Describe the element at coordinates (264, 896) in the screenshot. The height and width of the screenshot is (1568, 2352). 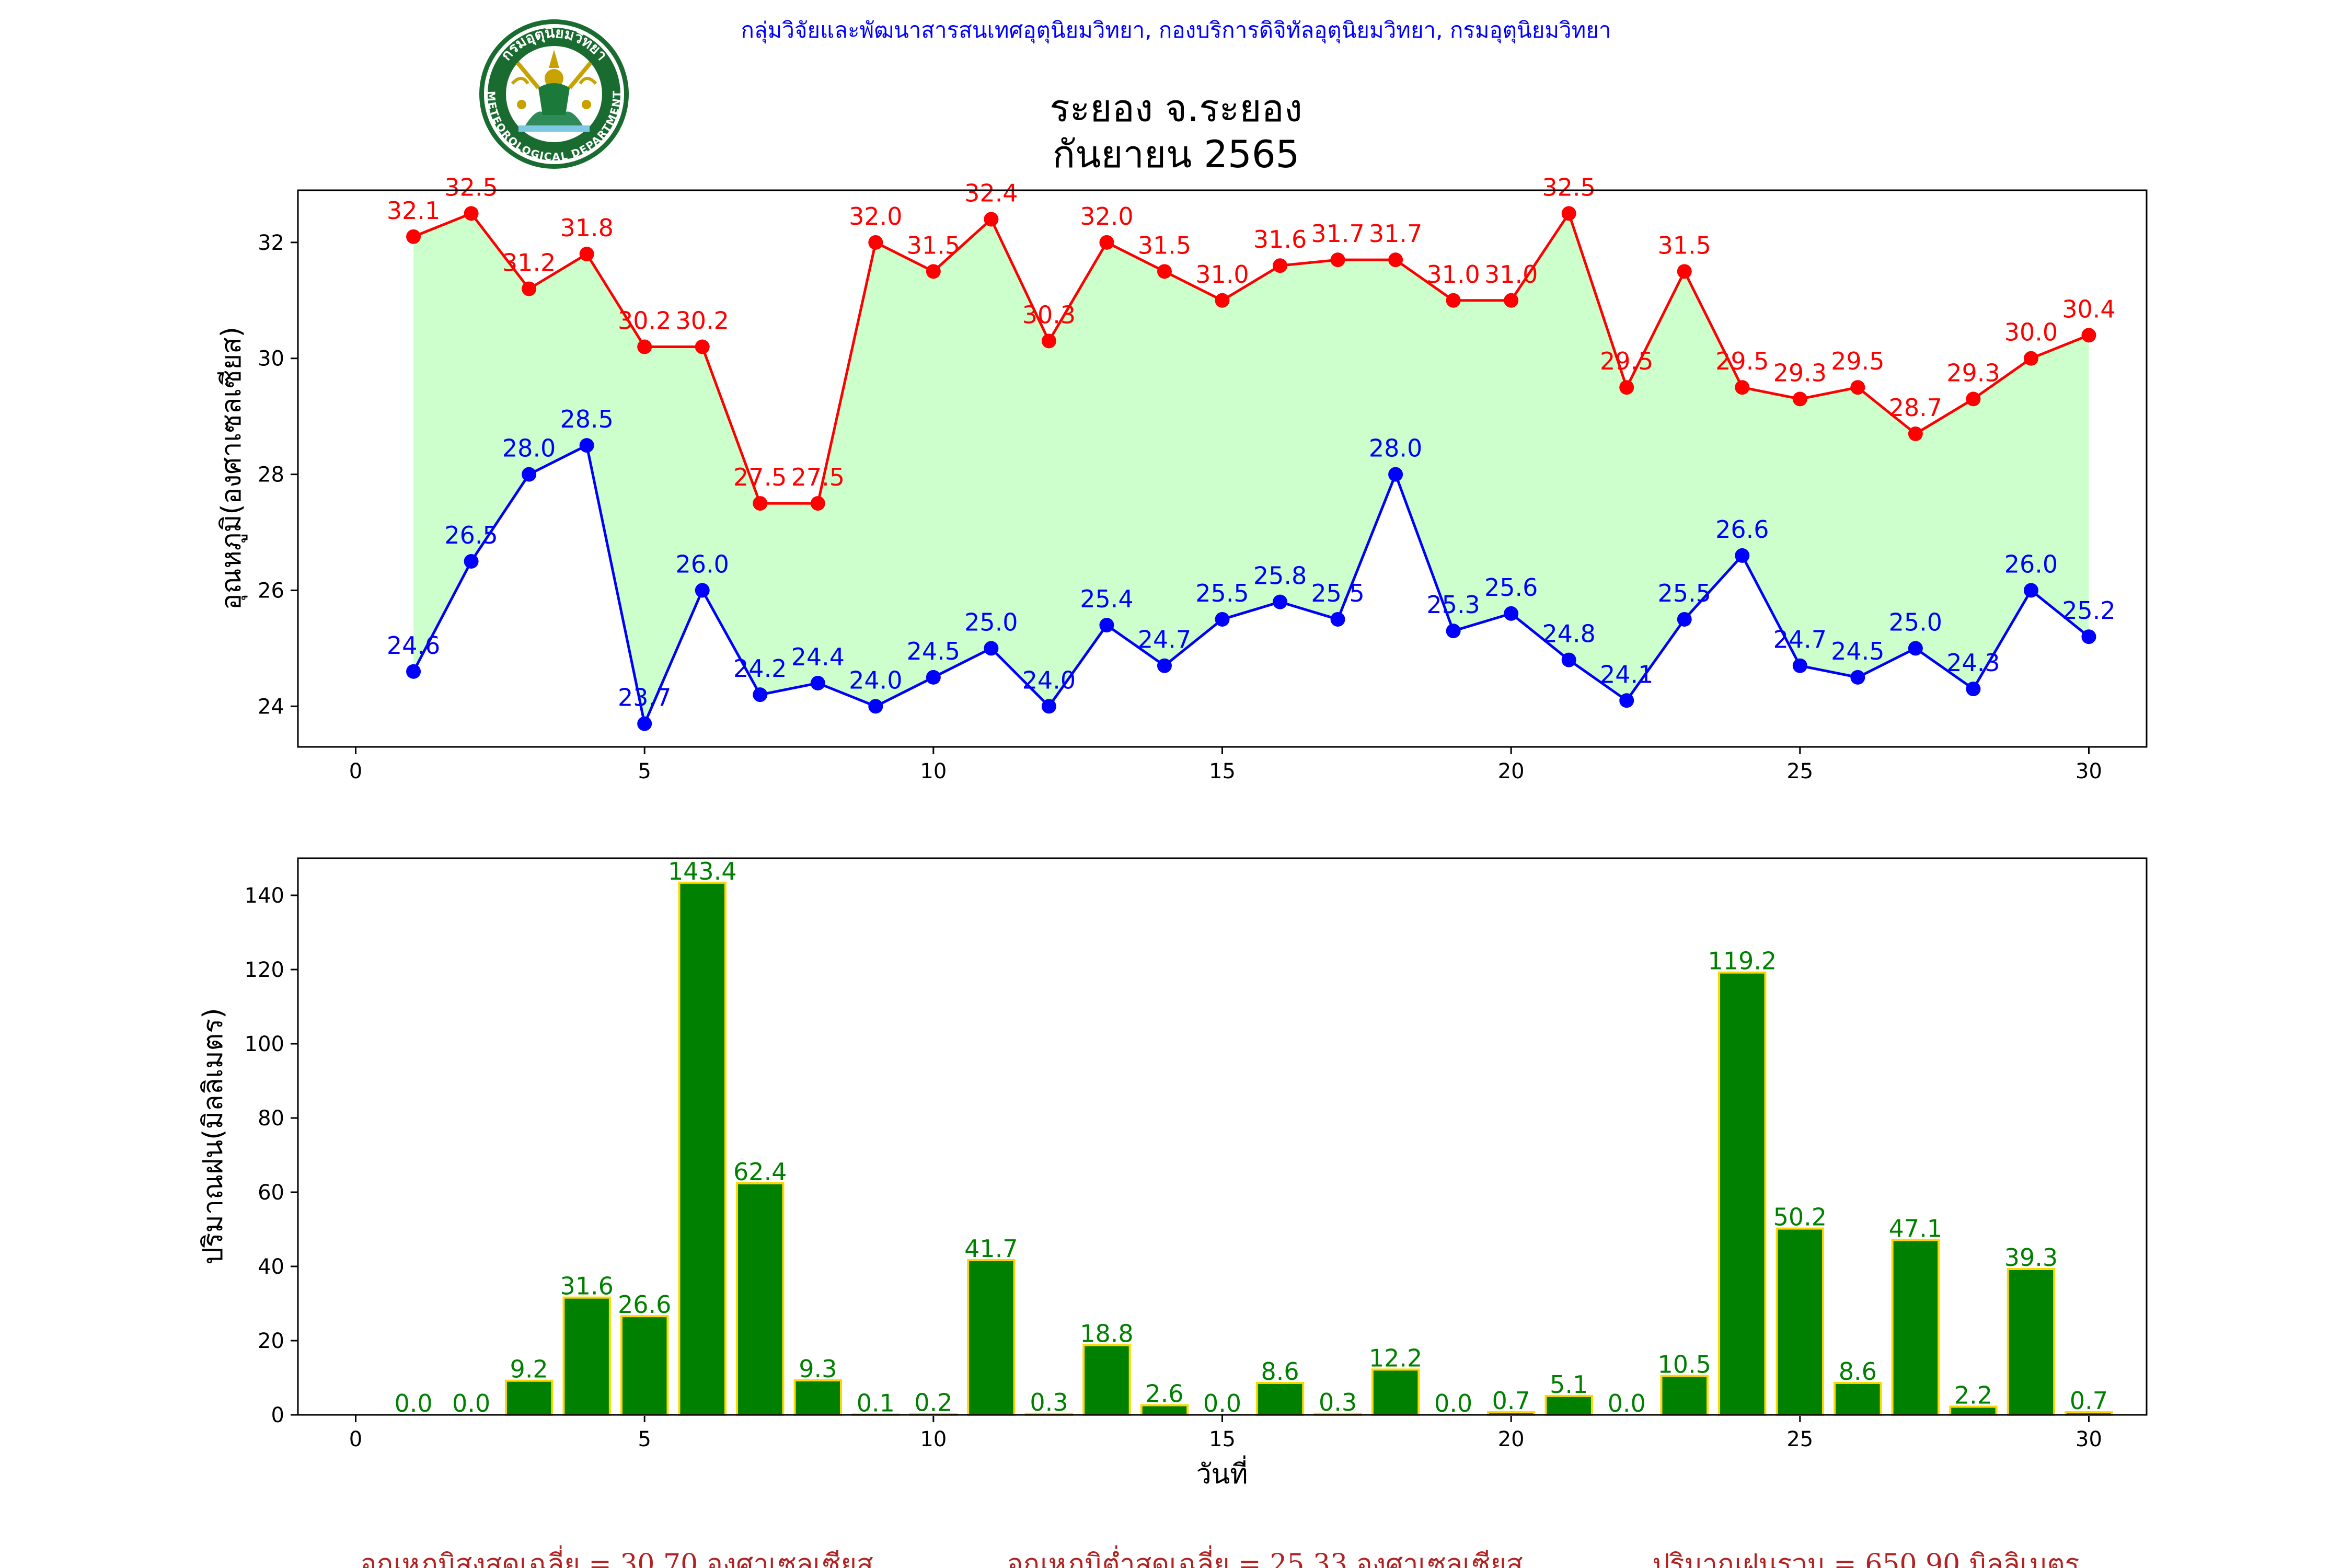
I see `y-tick-label: 140` at that location.